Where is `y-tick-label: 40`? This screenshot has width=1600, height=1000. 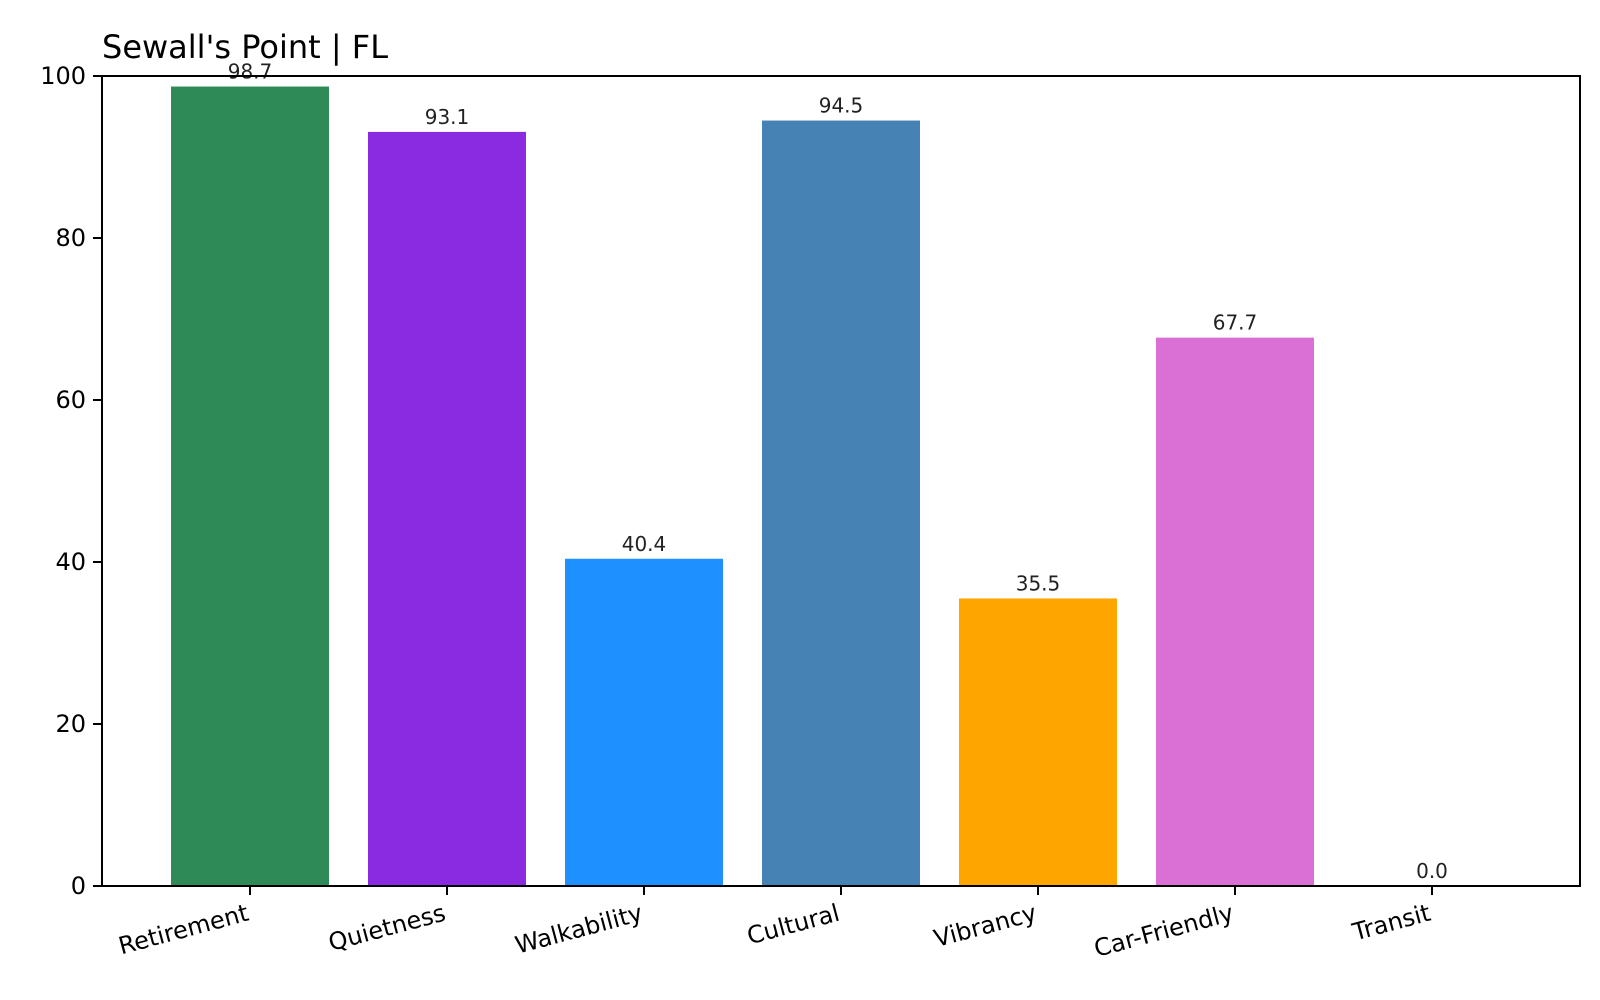
y-tick-label: 40 is located at coordinates (70, 562).